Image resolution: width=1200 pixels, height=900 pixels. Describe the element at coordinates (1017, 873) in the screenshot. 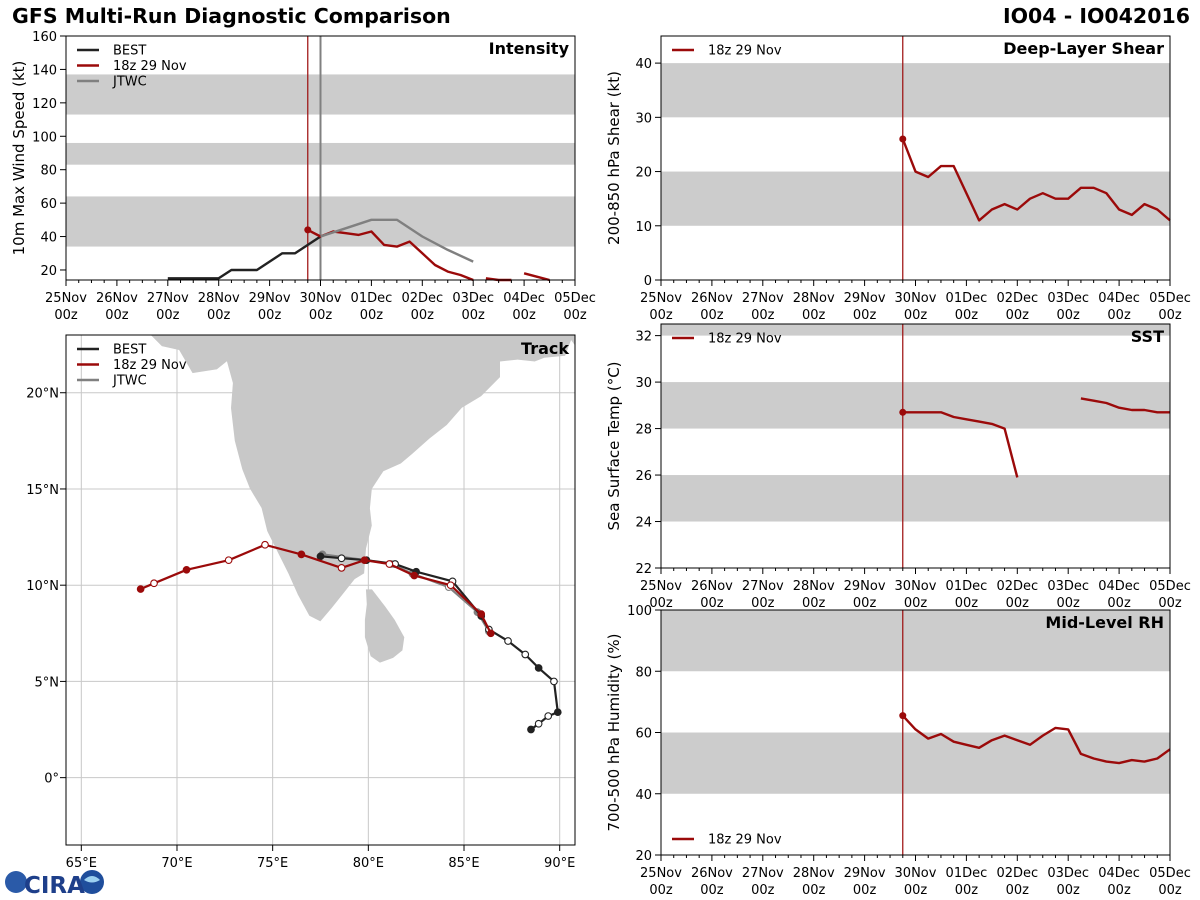

I see `rh-xtick-label: 02Dec` at that location.